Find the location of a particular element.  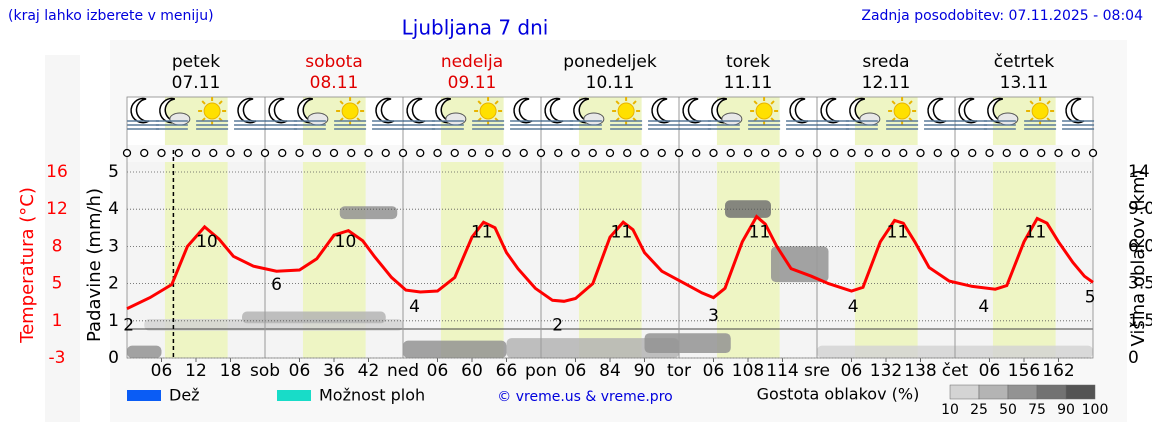

day-name: nedelja is located at coordinates (472, 62).